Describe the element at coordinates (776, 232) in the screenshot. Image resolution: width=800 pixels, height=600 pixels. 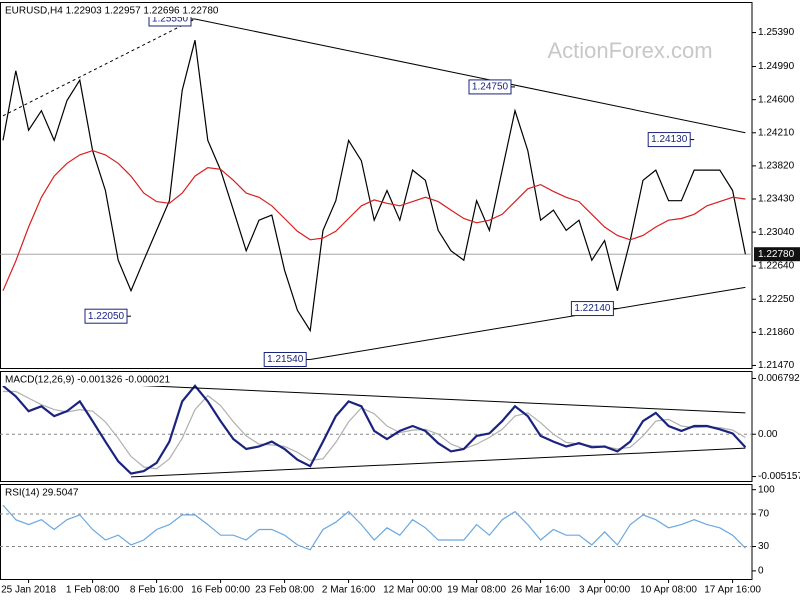
I see `y-tick-label: 1.23040` at that location.